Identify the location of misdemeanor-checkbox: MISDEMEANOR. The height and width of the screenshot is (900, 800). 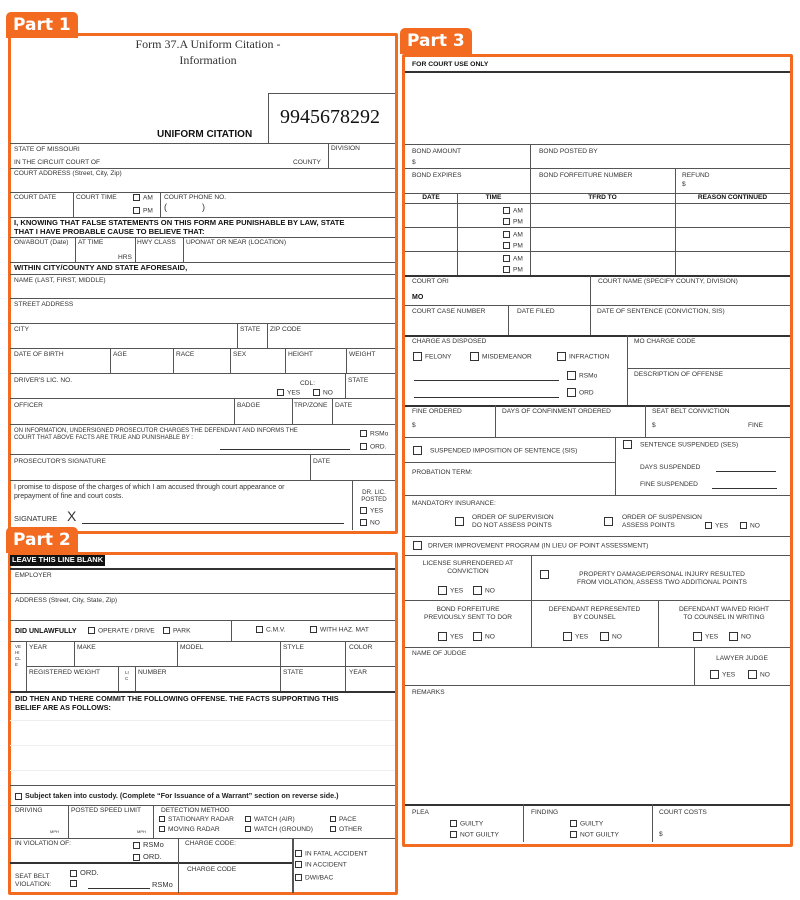
(501, 356).